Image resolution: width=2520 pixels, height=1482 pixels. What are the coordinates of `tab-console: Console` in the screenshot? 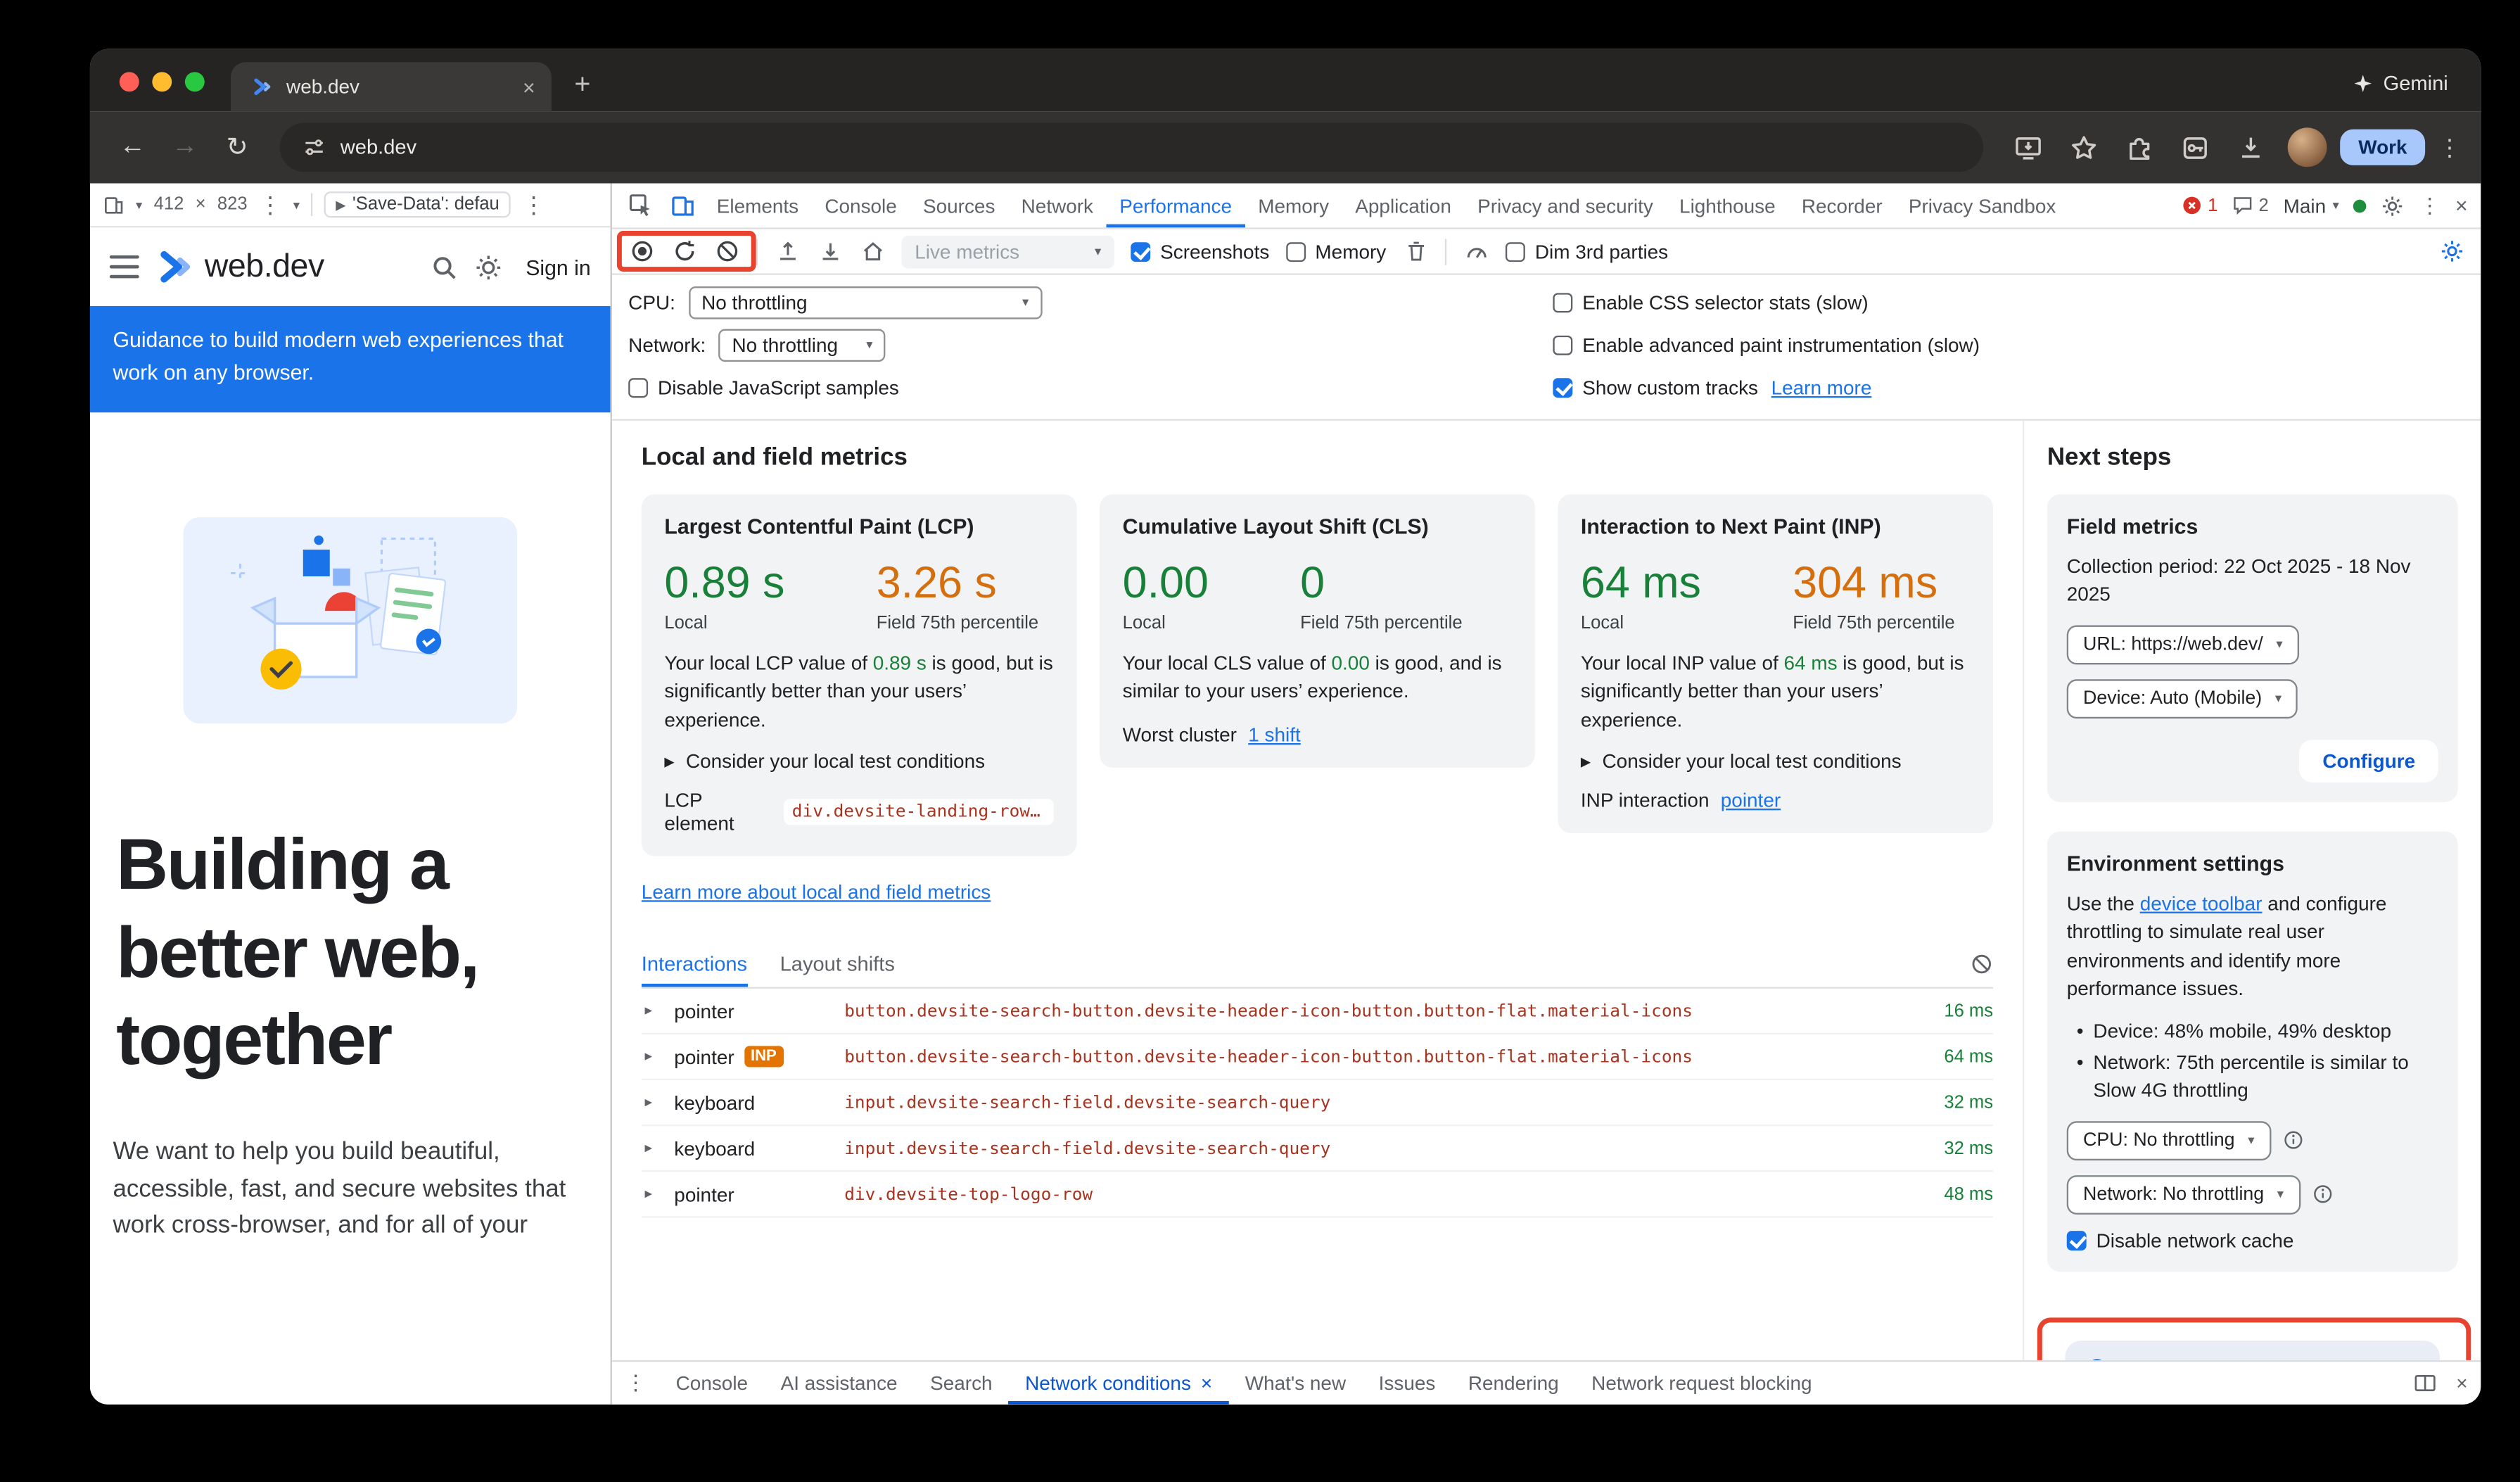 It's located at (861, 206).